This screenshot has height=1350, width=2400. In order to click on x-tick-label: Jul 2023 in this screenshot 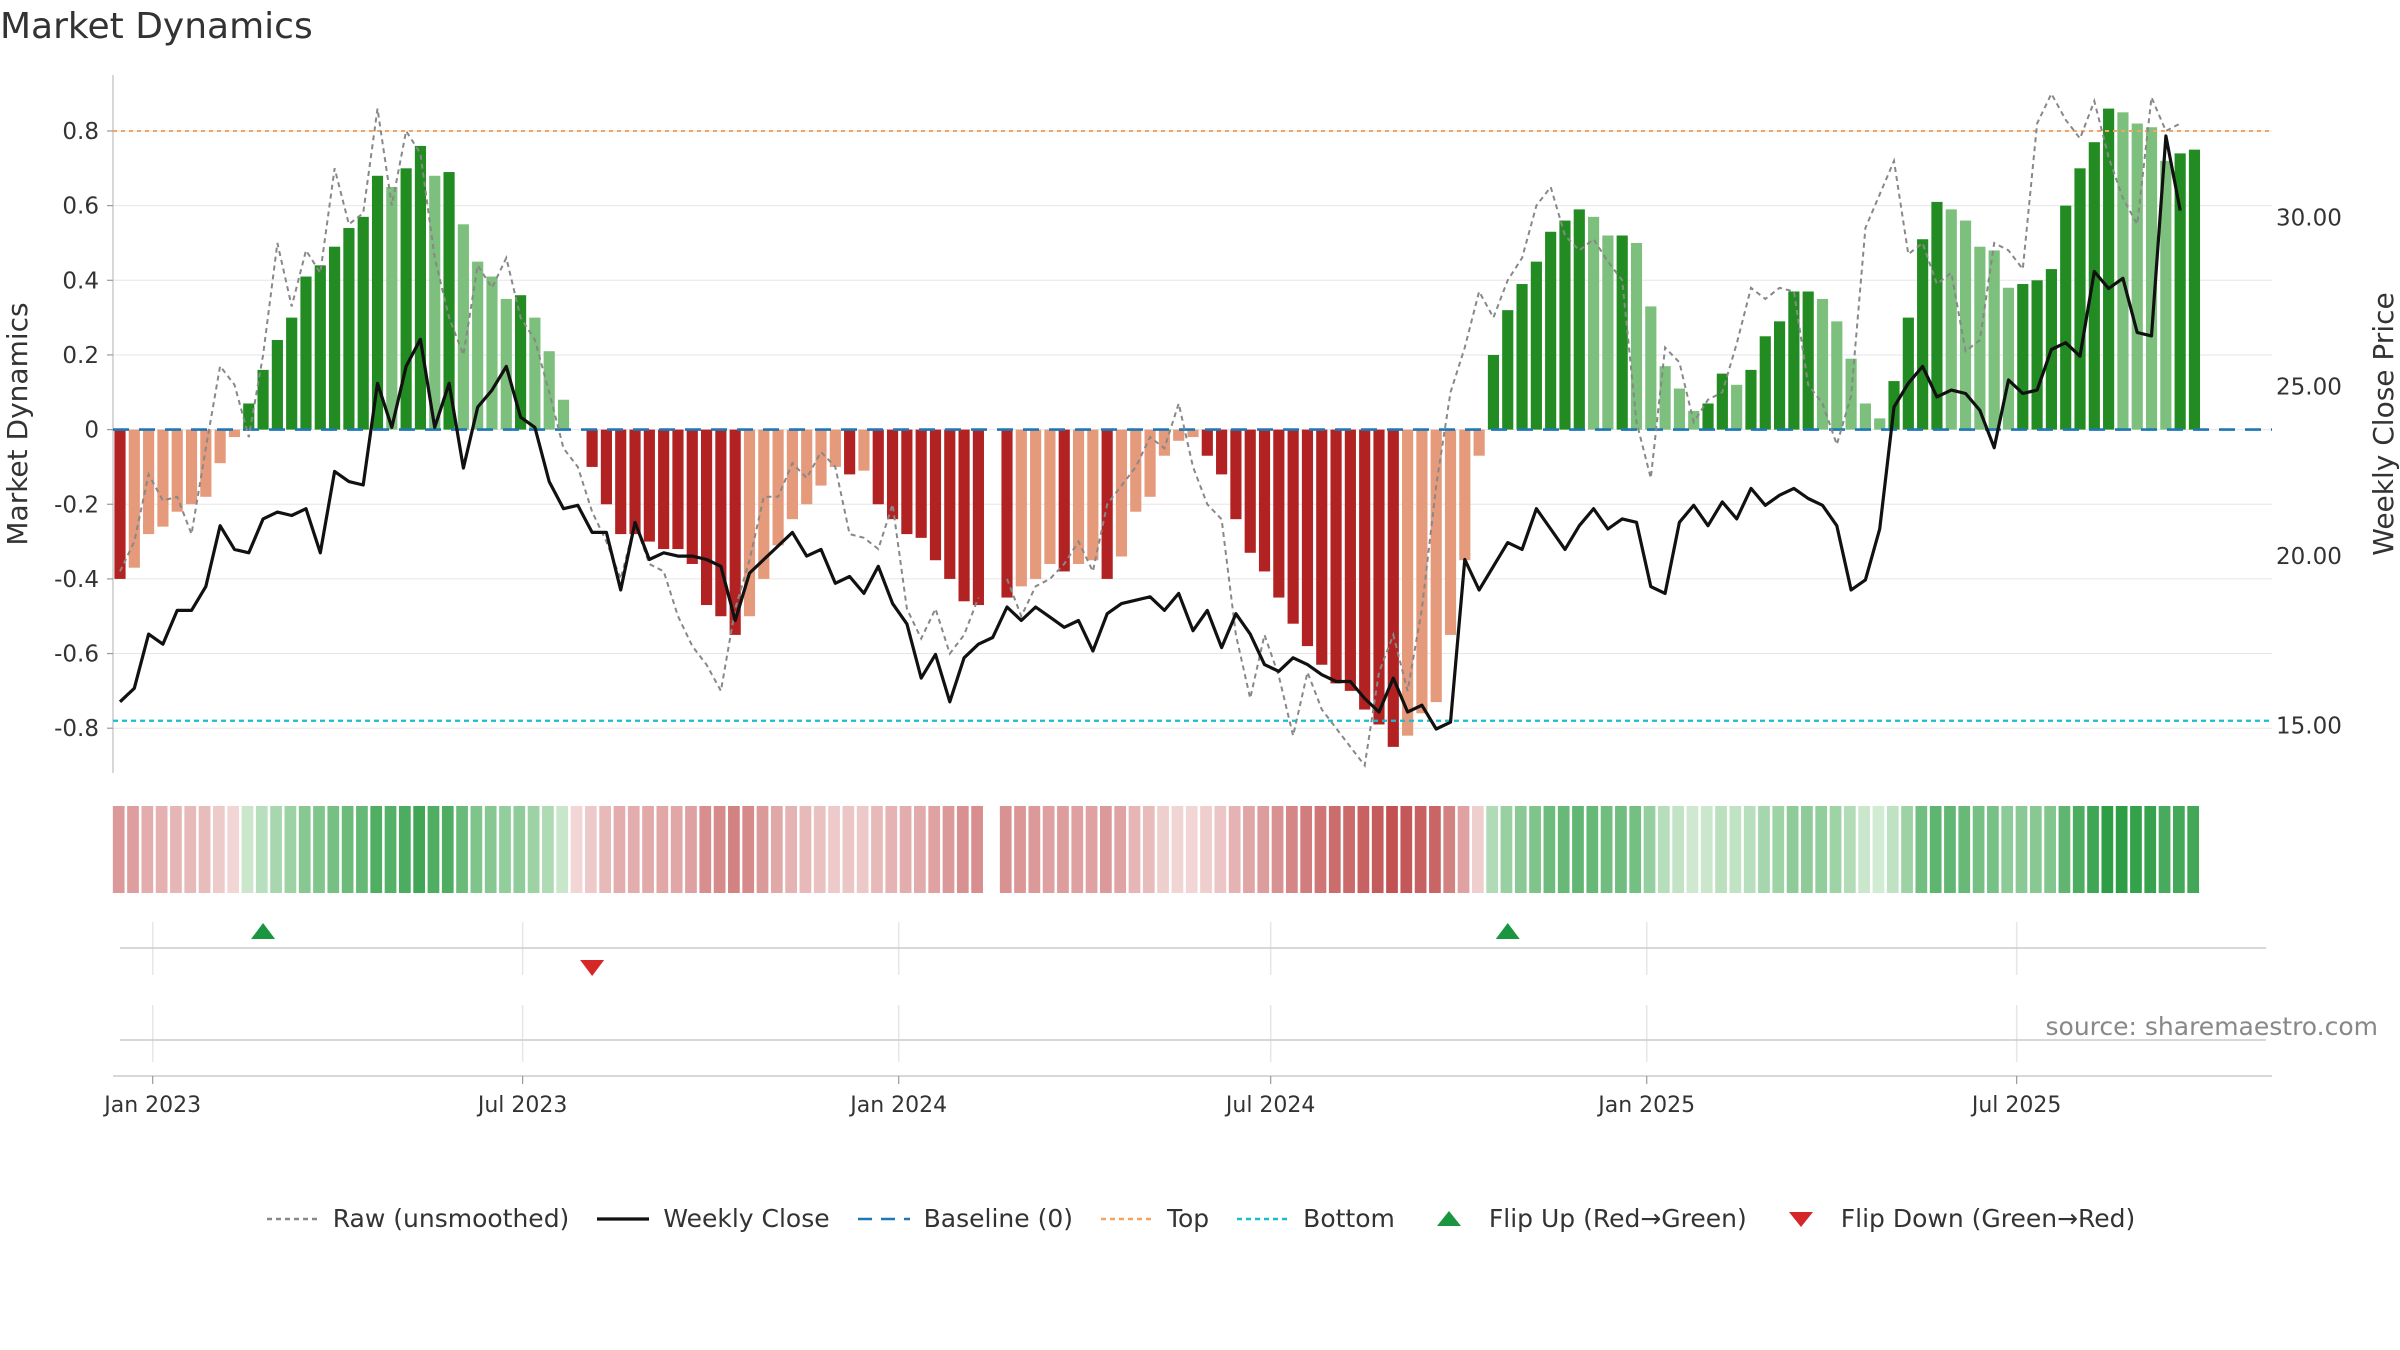, I will do `click(522, 1105)`.